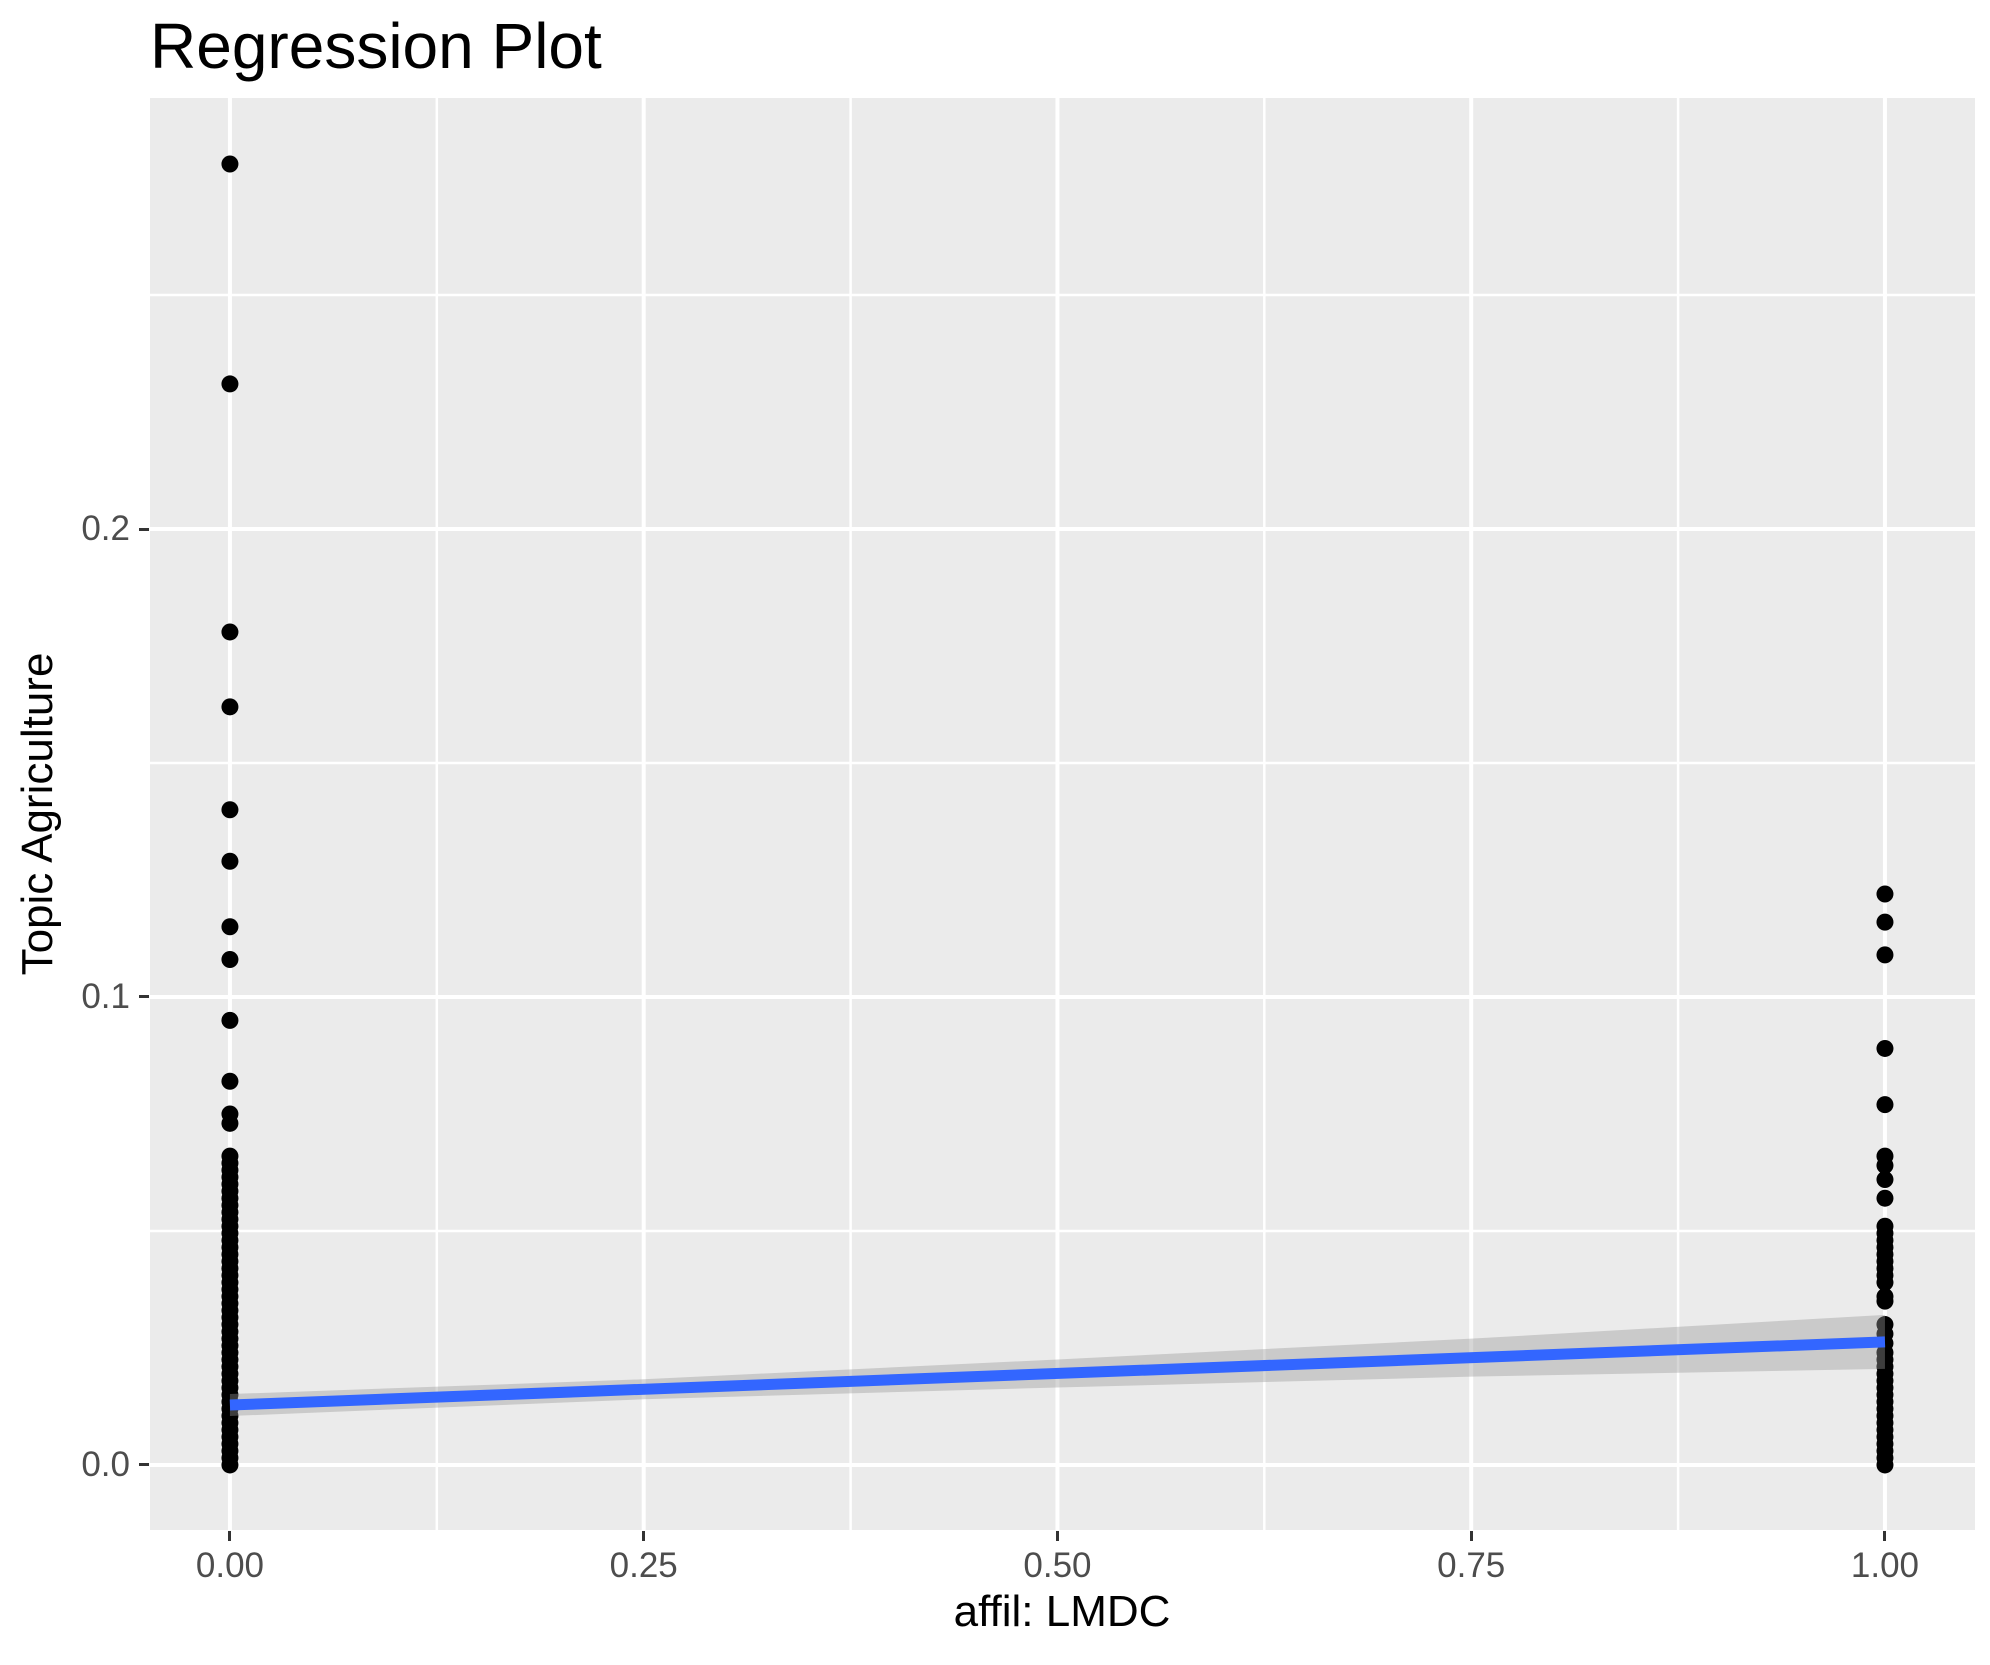 This screenshot has height=1665, width=1990. Describe the element at coordinates (376, 46) in the screenshot. I see `chart-title: Regression Plot` at that location.